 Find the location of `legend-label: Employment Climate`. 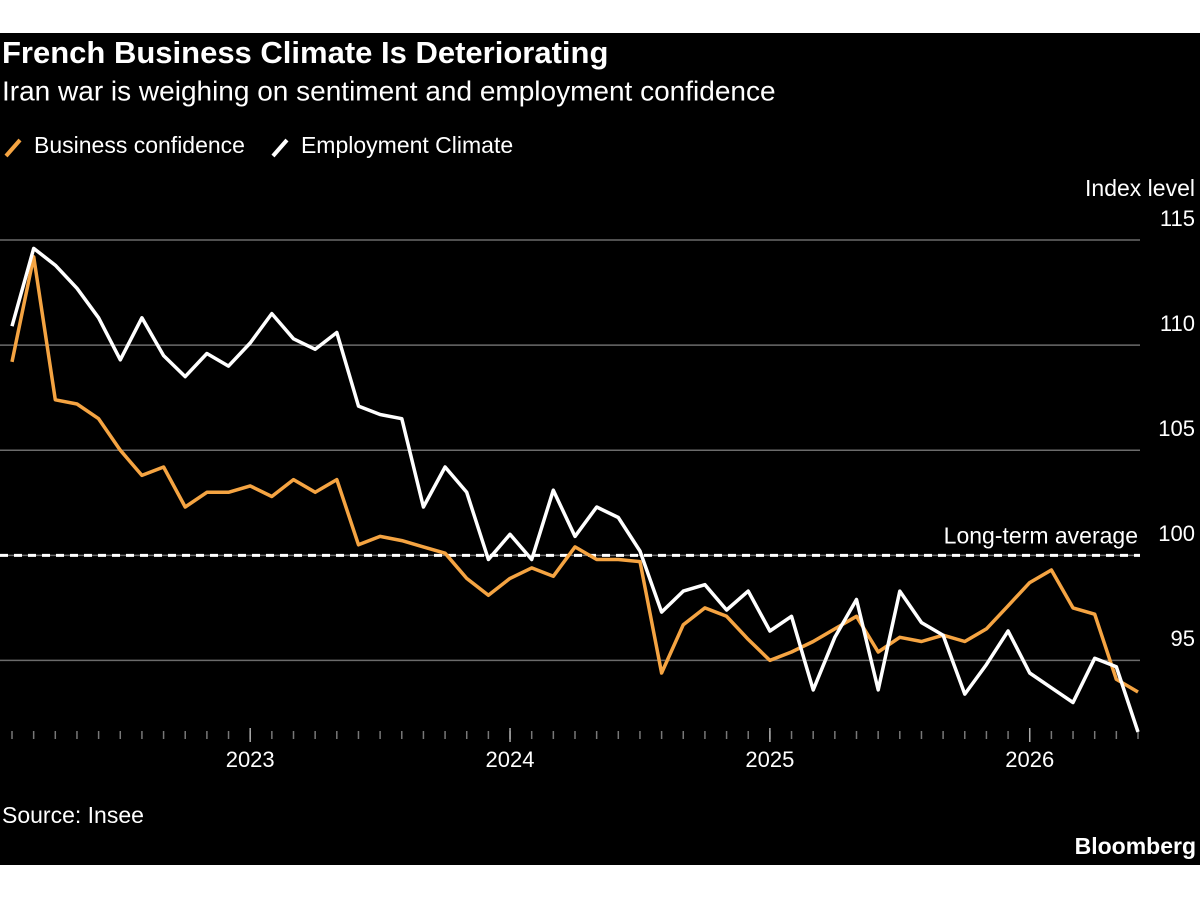

legend-label: Employment Climate is located at coordinates (407, 145).